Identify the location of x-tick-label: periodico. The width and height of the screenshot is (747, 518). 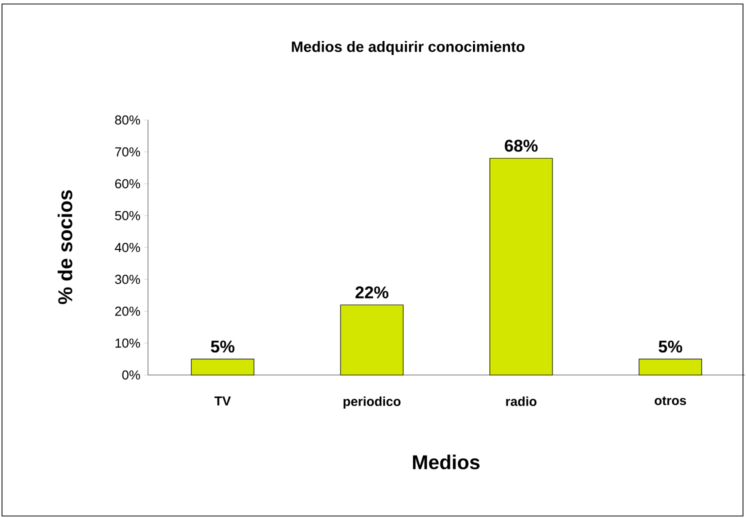
(372, 402).